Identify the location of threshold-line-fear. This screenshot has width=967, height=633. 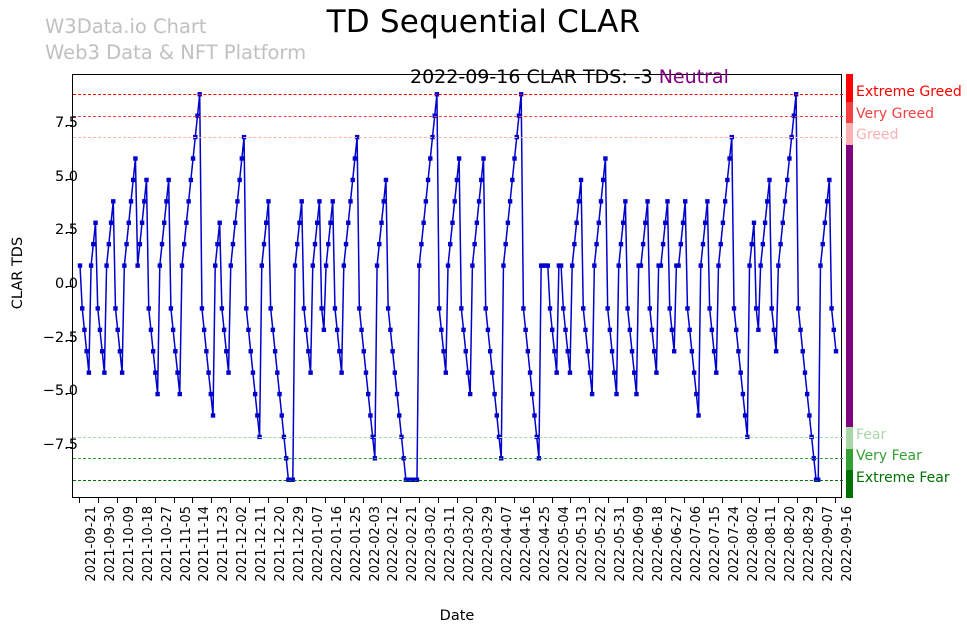
(458, 437).